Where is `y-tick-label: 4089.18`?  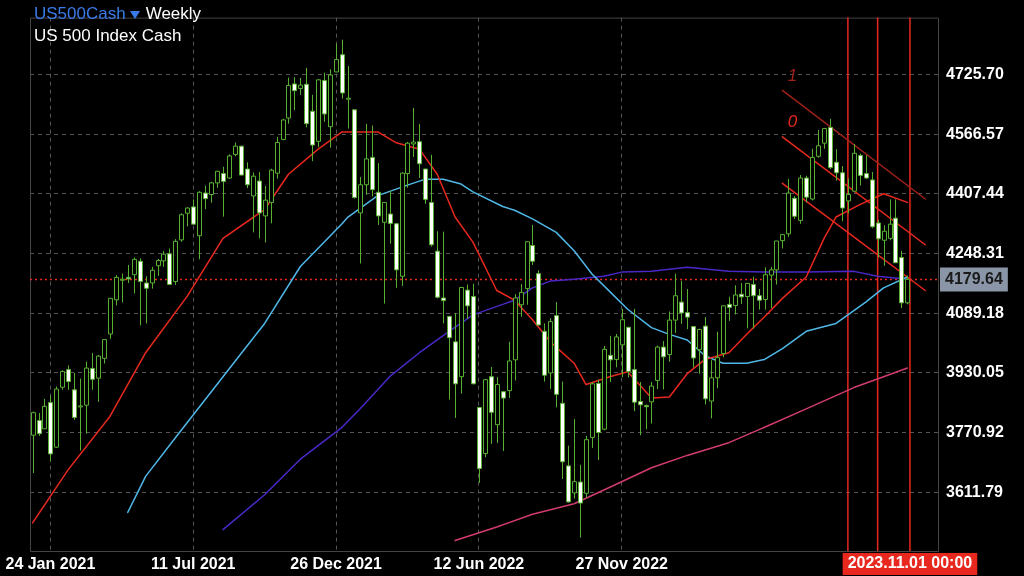
y-tick-label: 4089.18 is located at coordinates (975, 312).